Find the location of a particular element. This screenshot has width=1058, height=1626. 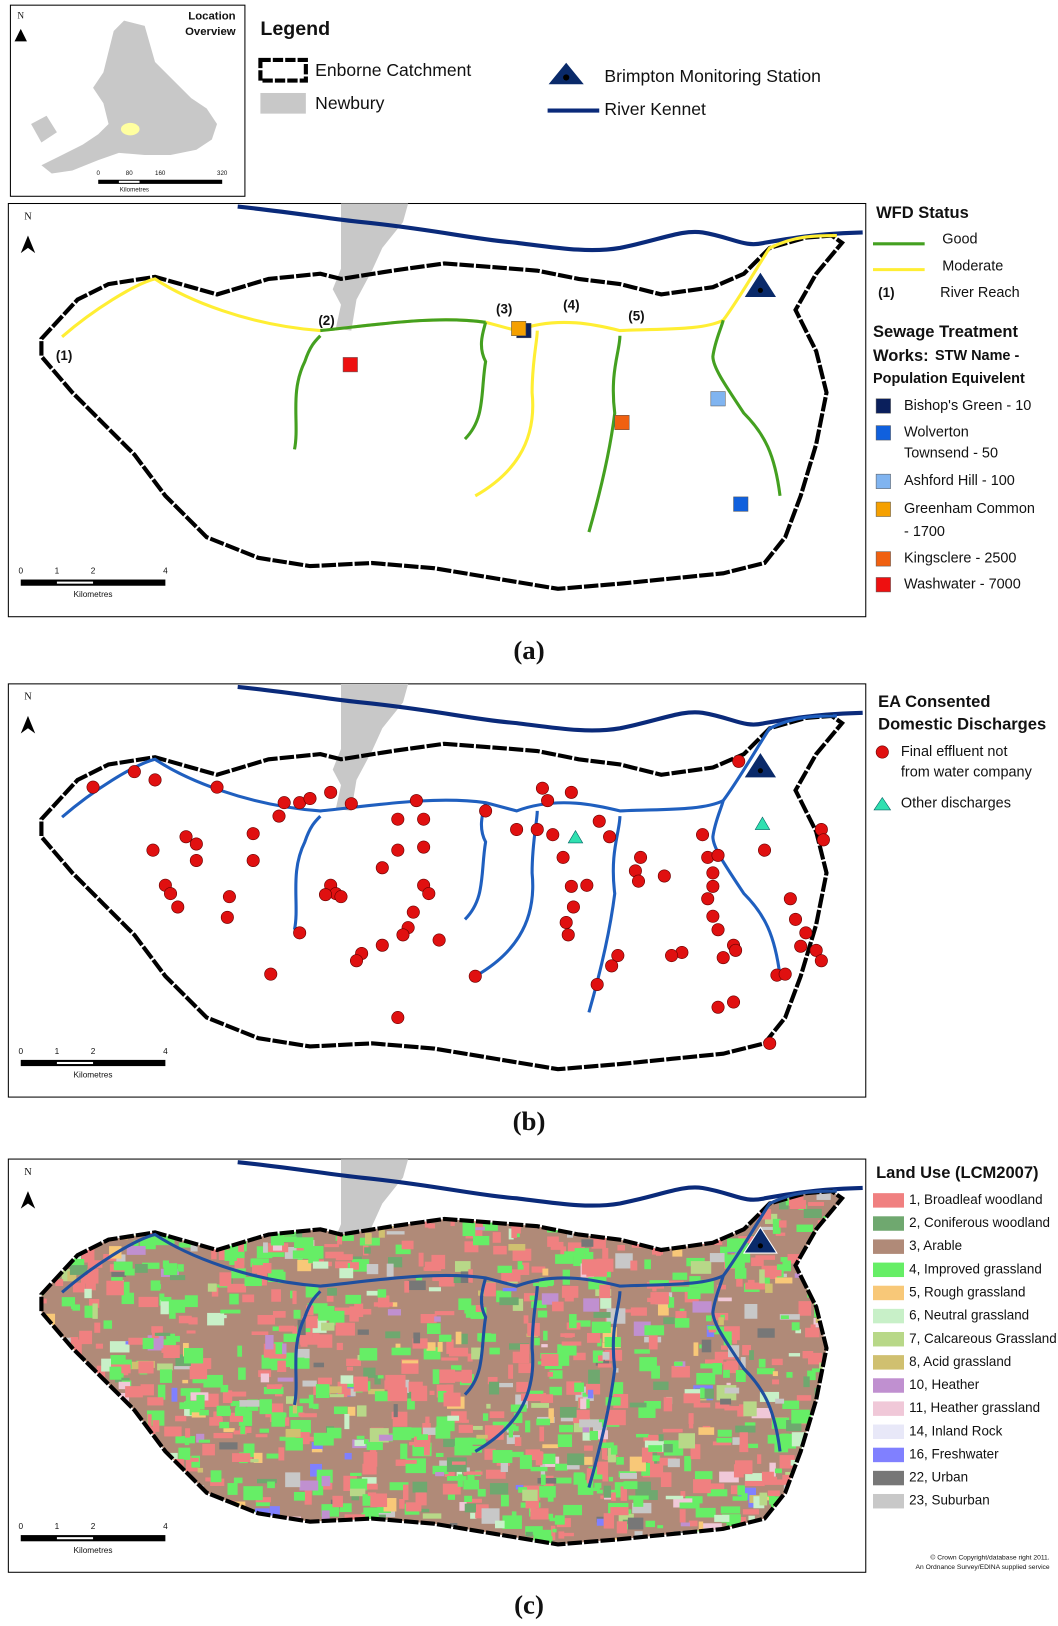

inset-title: Overview is located at coordinates (210, 32).